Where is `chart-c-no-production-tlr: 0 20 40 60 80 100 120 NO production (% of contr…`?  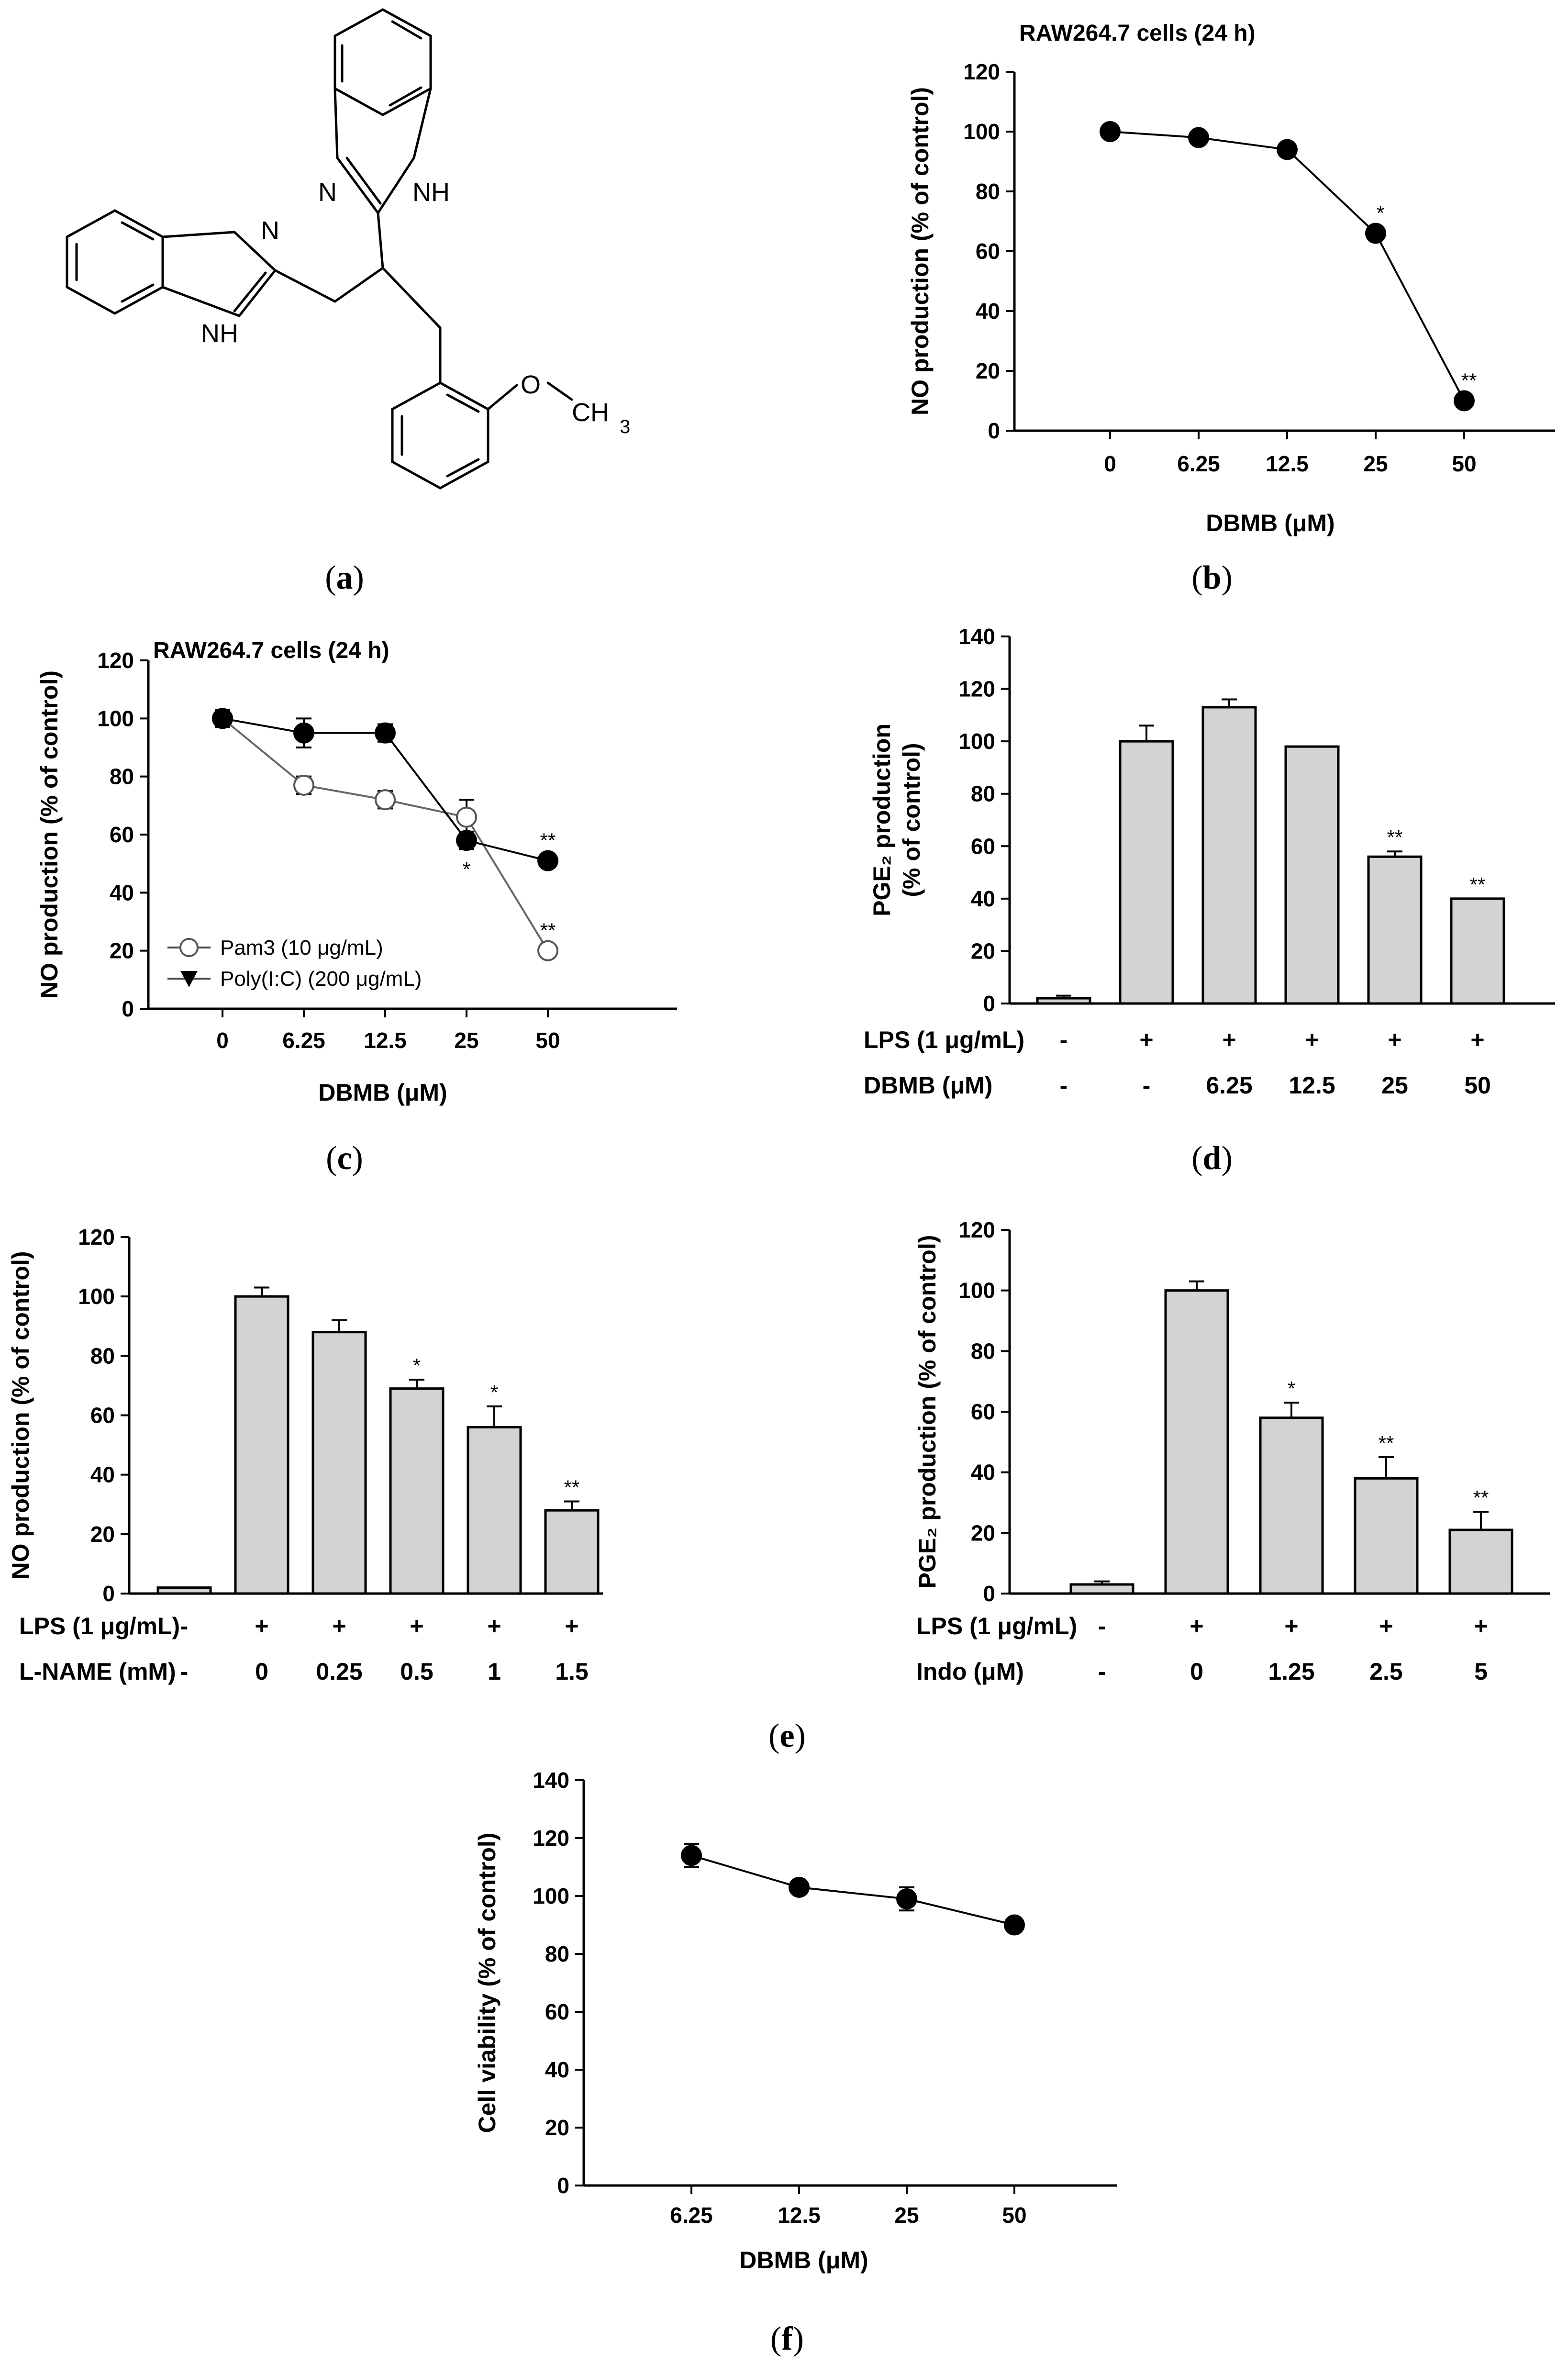 chart-c-no-production-tlr: 0 20 40 60 80 100 120 NO production (% of contr… is located at coordinates (356, 872).